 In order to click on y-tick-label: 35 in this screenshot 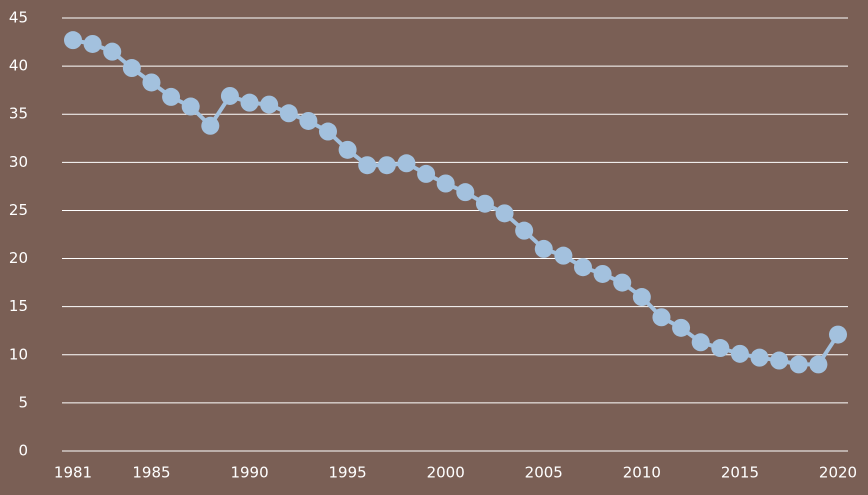, I will do `click(18, 114)`.